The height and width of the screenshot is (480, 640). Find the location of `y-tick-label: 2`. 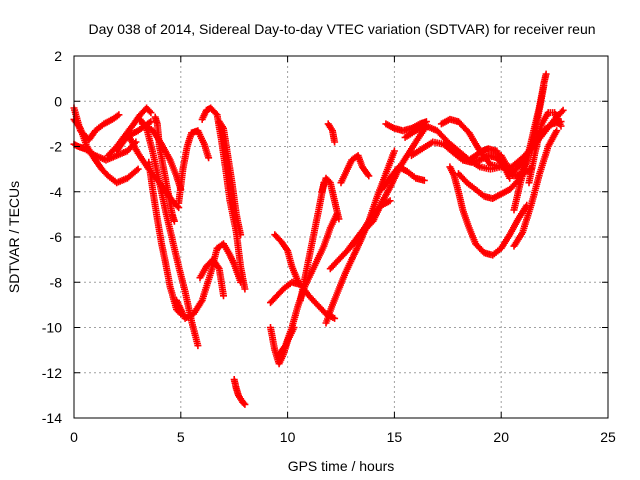

y-tick-label: 2 is located at coordinates (58, 56).